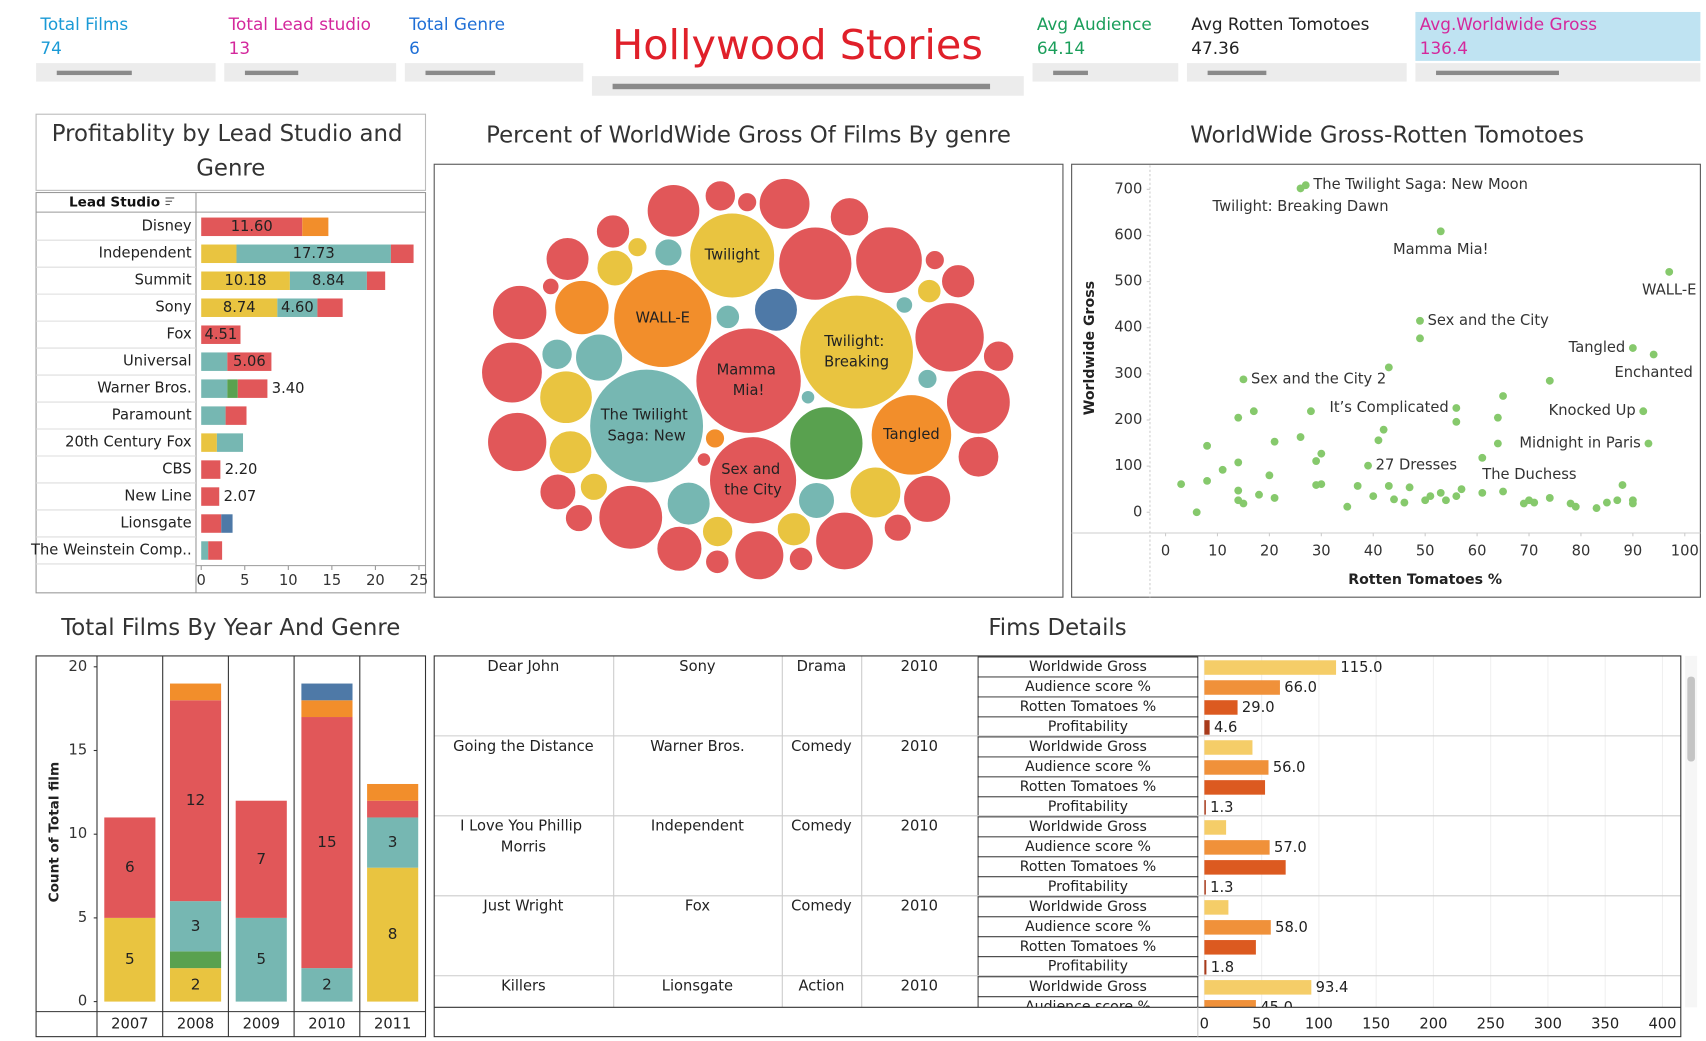 The height and width of the screenshot is (1041, 1706). Describe the element at coordinates (55, 832) in the screenshot. I see `y-axis-label: Count of Total film` at that location.